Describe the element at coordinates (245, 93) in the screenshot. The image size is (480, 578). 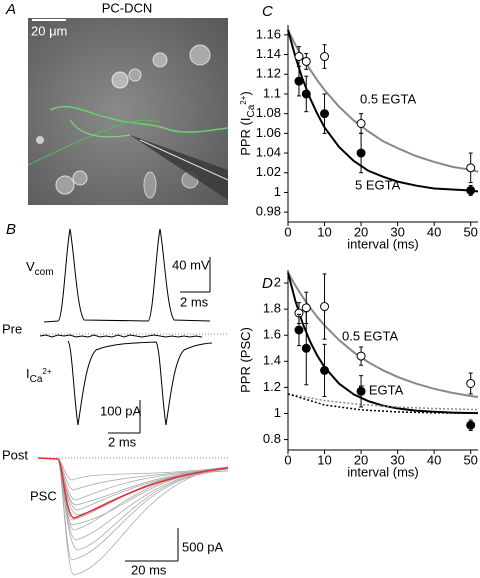
I see `label-text: )` at that location.